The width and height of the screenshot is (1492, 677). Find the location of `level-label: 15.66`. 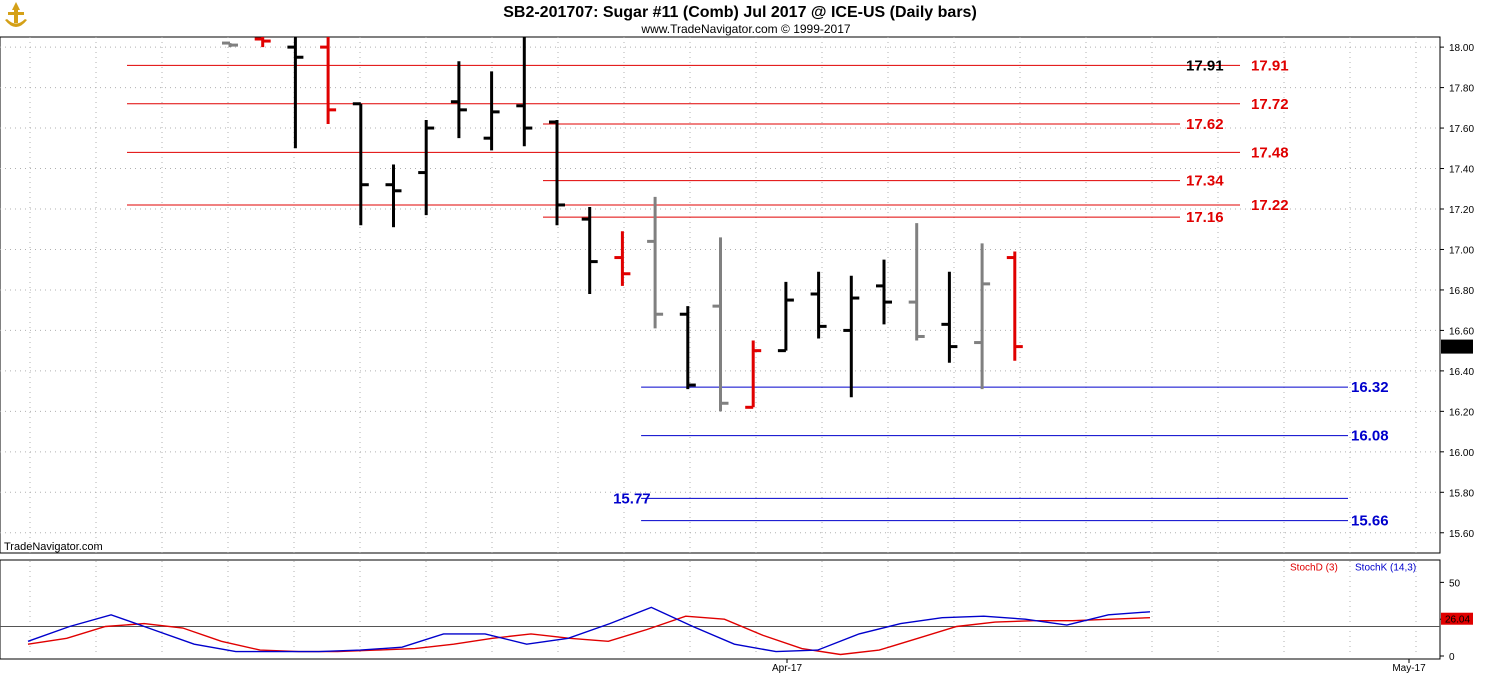

level-label: 15.66 is located at coordinates (1370, 521).